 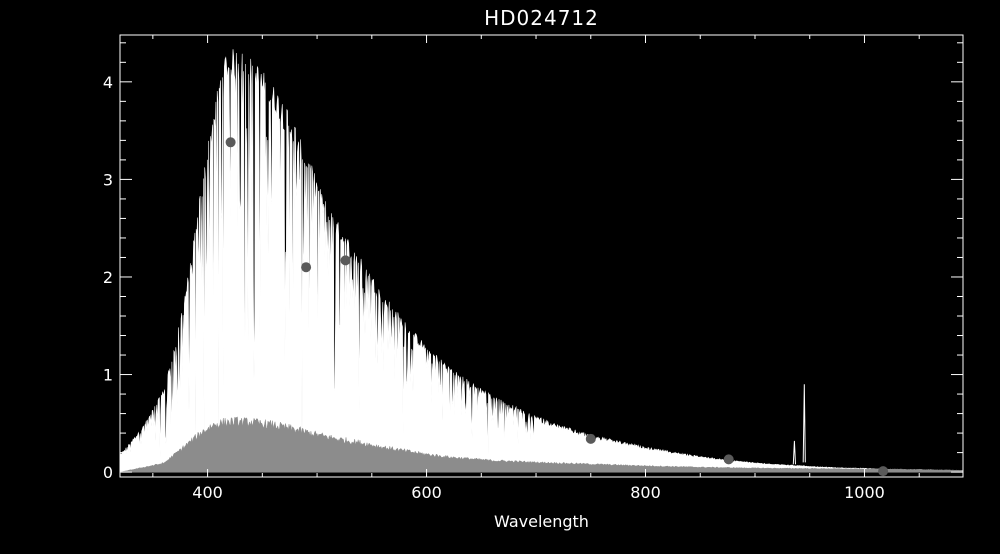 What do you see at coordinates (541, 444) in the screenshot?
I see `error-spectrum-area` at bounding box center [541, 444].